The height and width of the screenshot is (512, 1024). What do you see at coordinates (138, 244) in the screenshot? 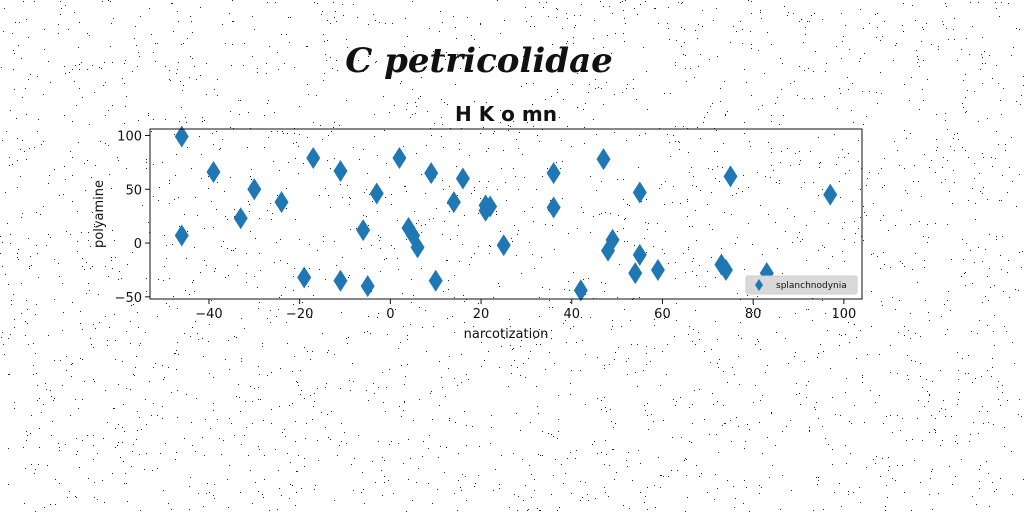
I see `y-tick-label: 0` at bounding box center [138, 244].